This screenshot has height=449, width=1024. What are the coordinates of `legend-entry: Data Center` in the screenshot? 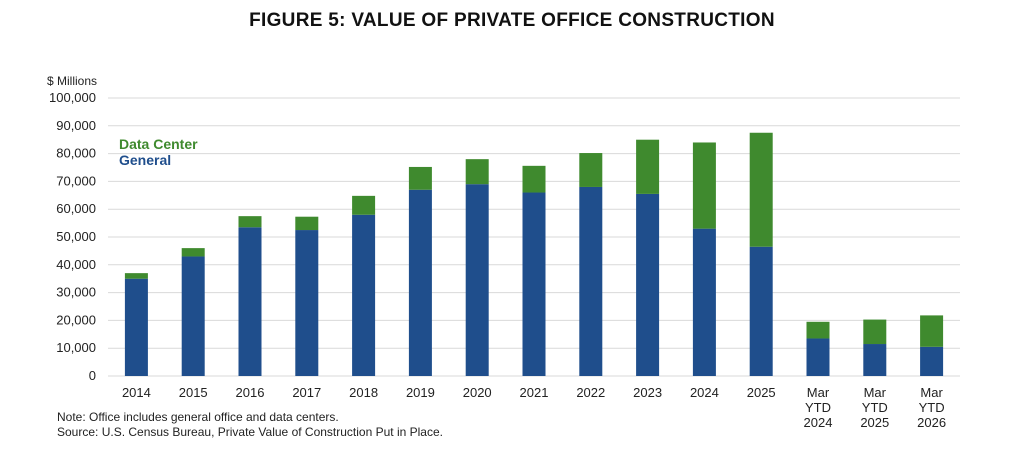 It's located at (158, 144).